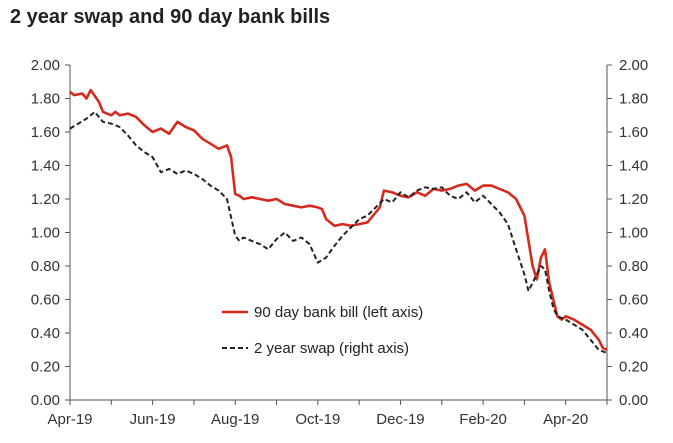 This screenshot has height=443, width=673. What do you see at coordinates (45, 233) in the screenshot?
I see `y-left-tick-label: 1.00` at bounding box center [45, 233].